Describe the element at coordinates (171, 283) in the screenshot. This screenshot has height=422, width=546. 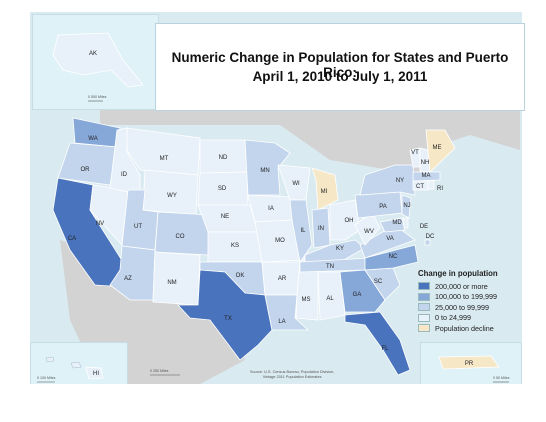
I see `svg-text: NM` at that location.